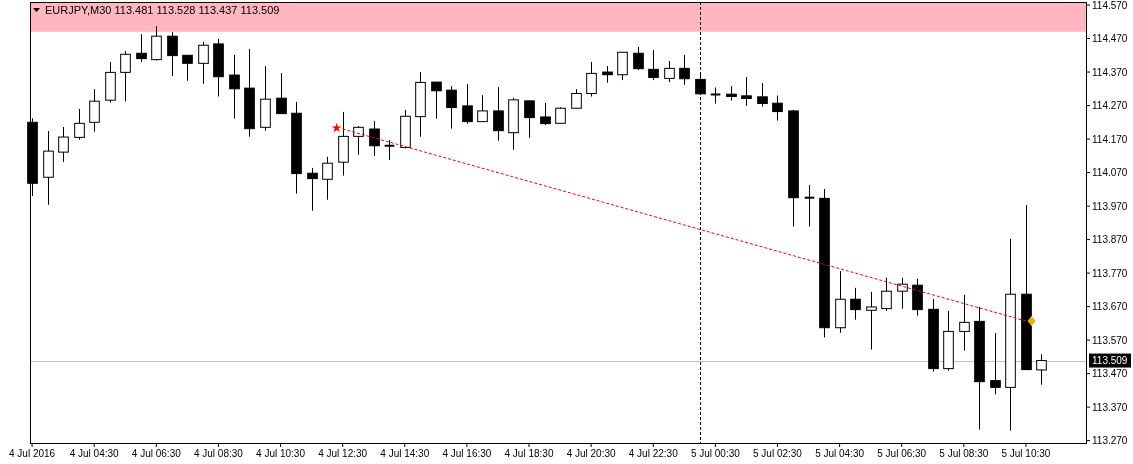 The width and height of the screenshot is (1133, 464). Describe the element at coordinates (94, 453) in the screenshot. I see `x-tick-label: 4 Jul 04:30` at that location.